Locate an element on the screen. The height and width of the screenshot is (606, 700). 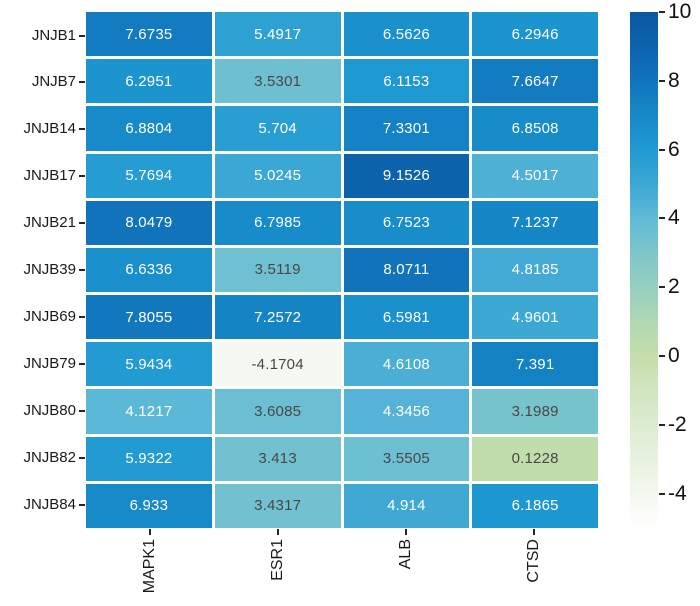
row-label: JNJB21 is located at coordinates (49, 223).